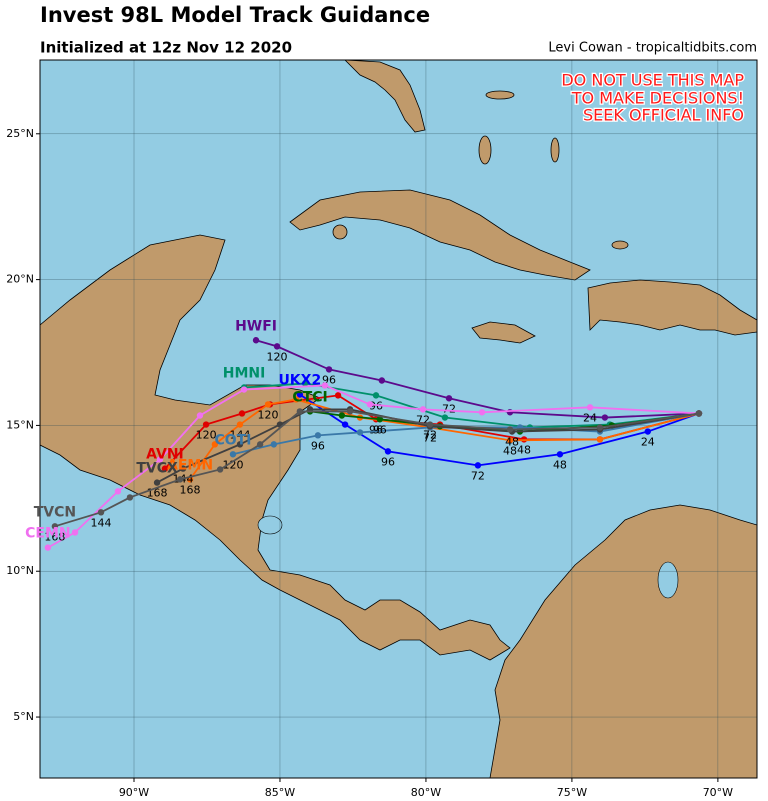 This screenshot has width=768, height=801. I want to click on title: Invest 98L Model Track Guidance, so click(235, 15).